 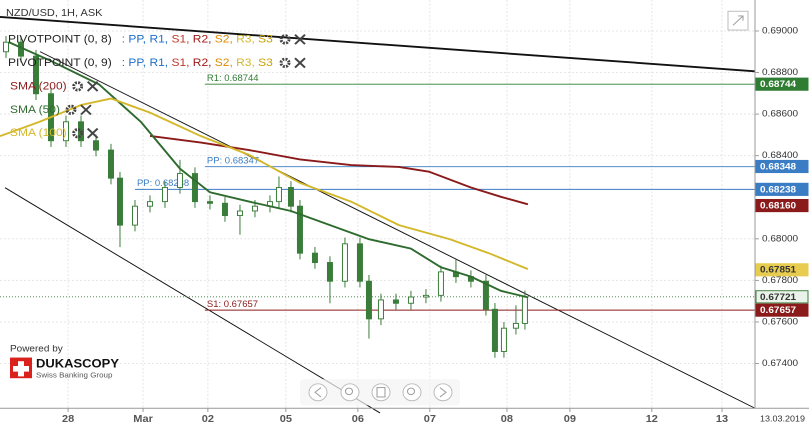 I want to click on x-tick-label: 28, so click(x=68, y=420).